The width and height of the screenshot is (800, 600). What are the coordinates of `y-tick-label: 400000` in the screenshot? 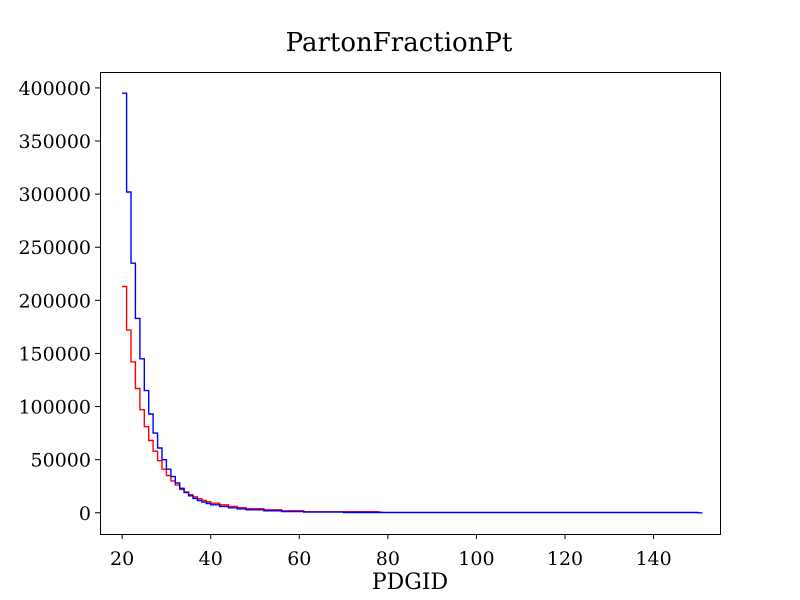 It's located at (54, 89).